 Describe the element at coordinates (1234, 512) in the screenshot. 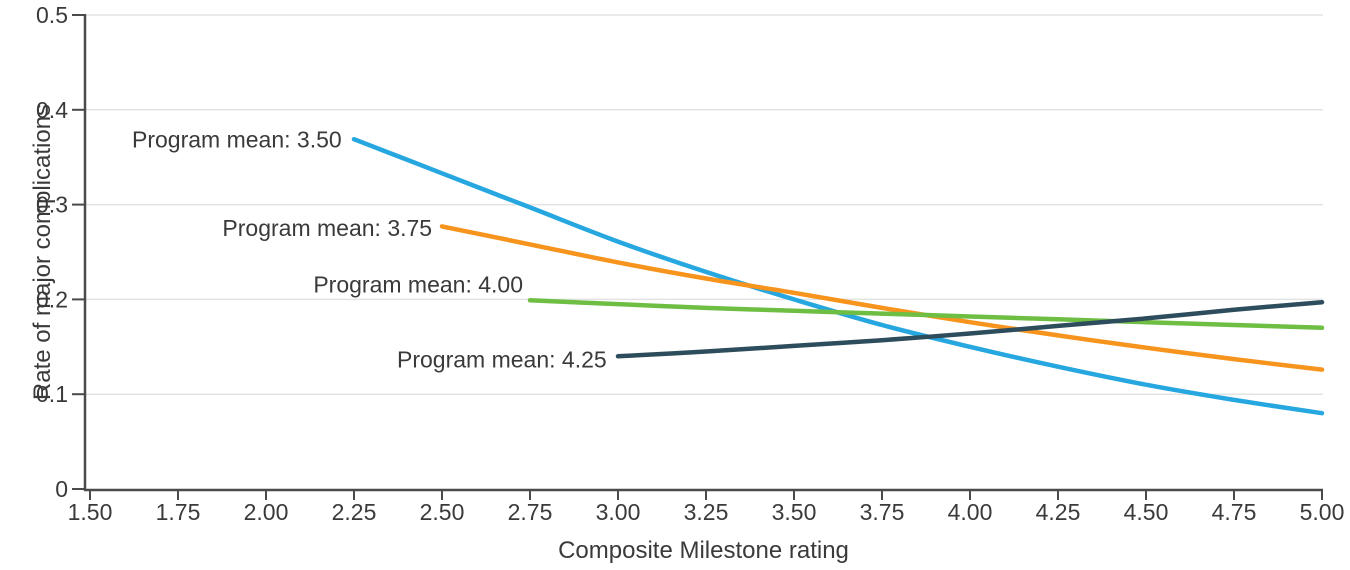

I see `x-tick-label: 4.75` at that location.